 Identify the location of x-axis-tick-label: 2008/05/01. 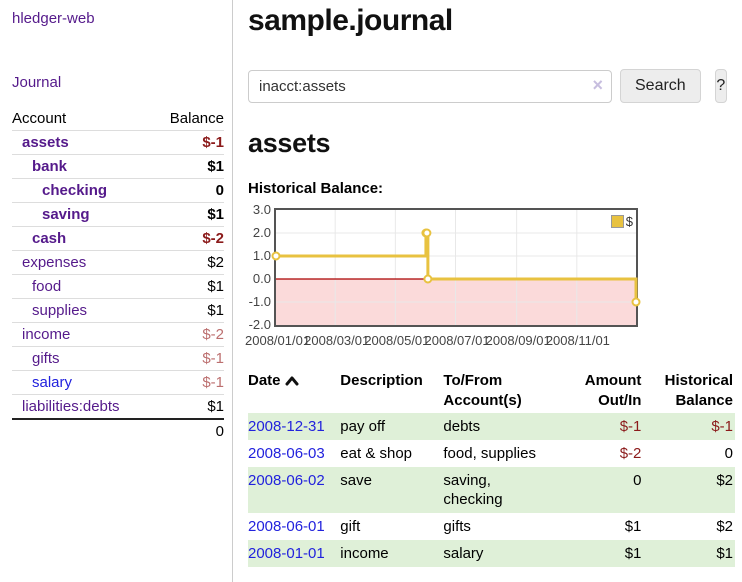
(397, 340).